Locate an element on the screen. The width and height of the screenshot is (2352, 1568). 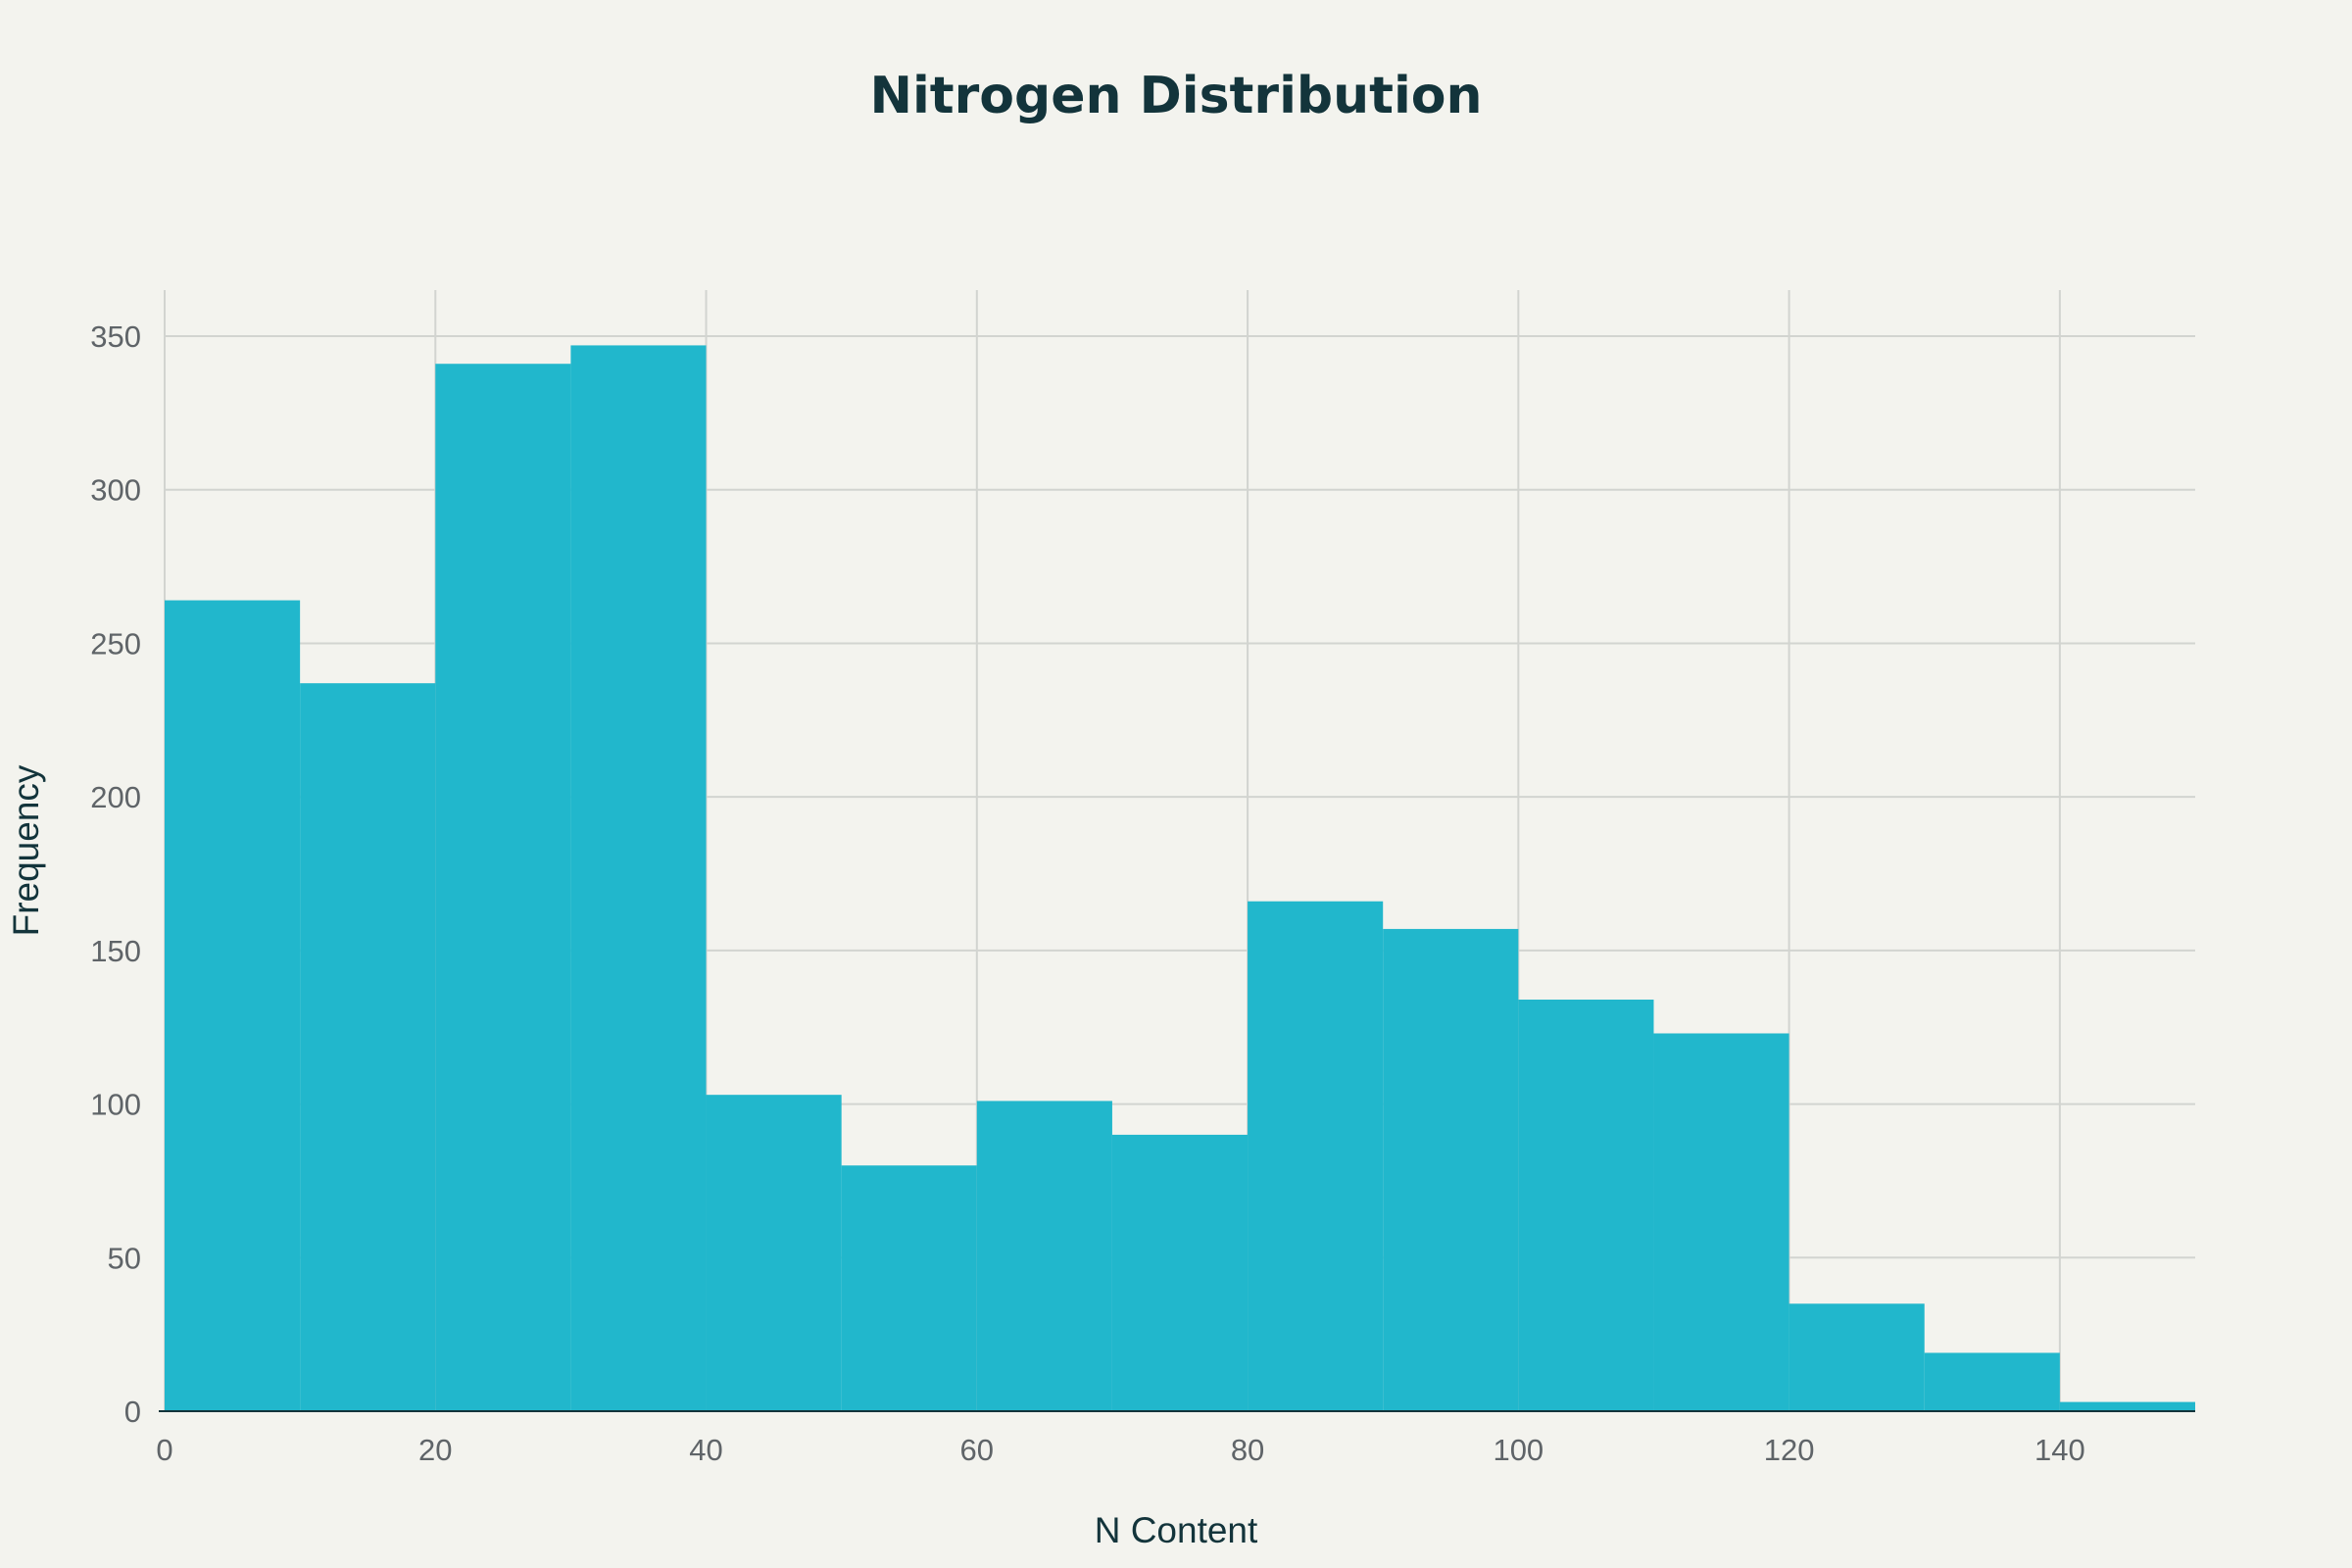
y-tick-label: 200 is located at coordinates (115, 797).